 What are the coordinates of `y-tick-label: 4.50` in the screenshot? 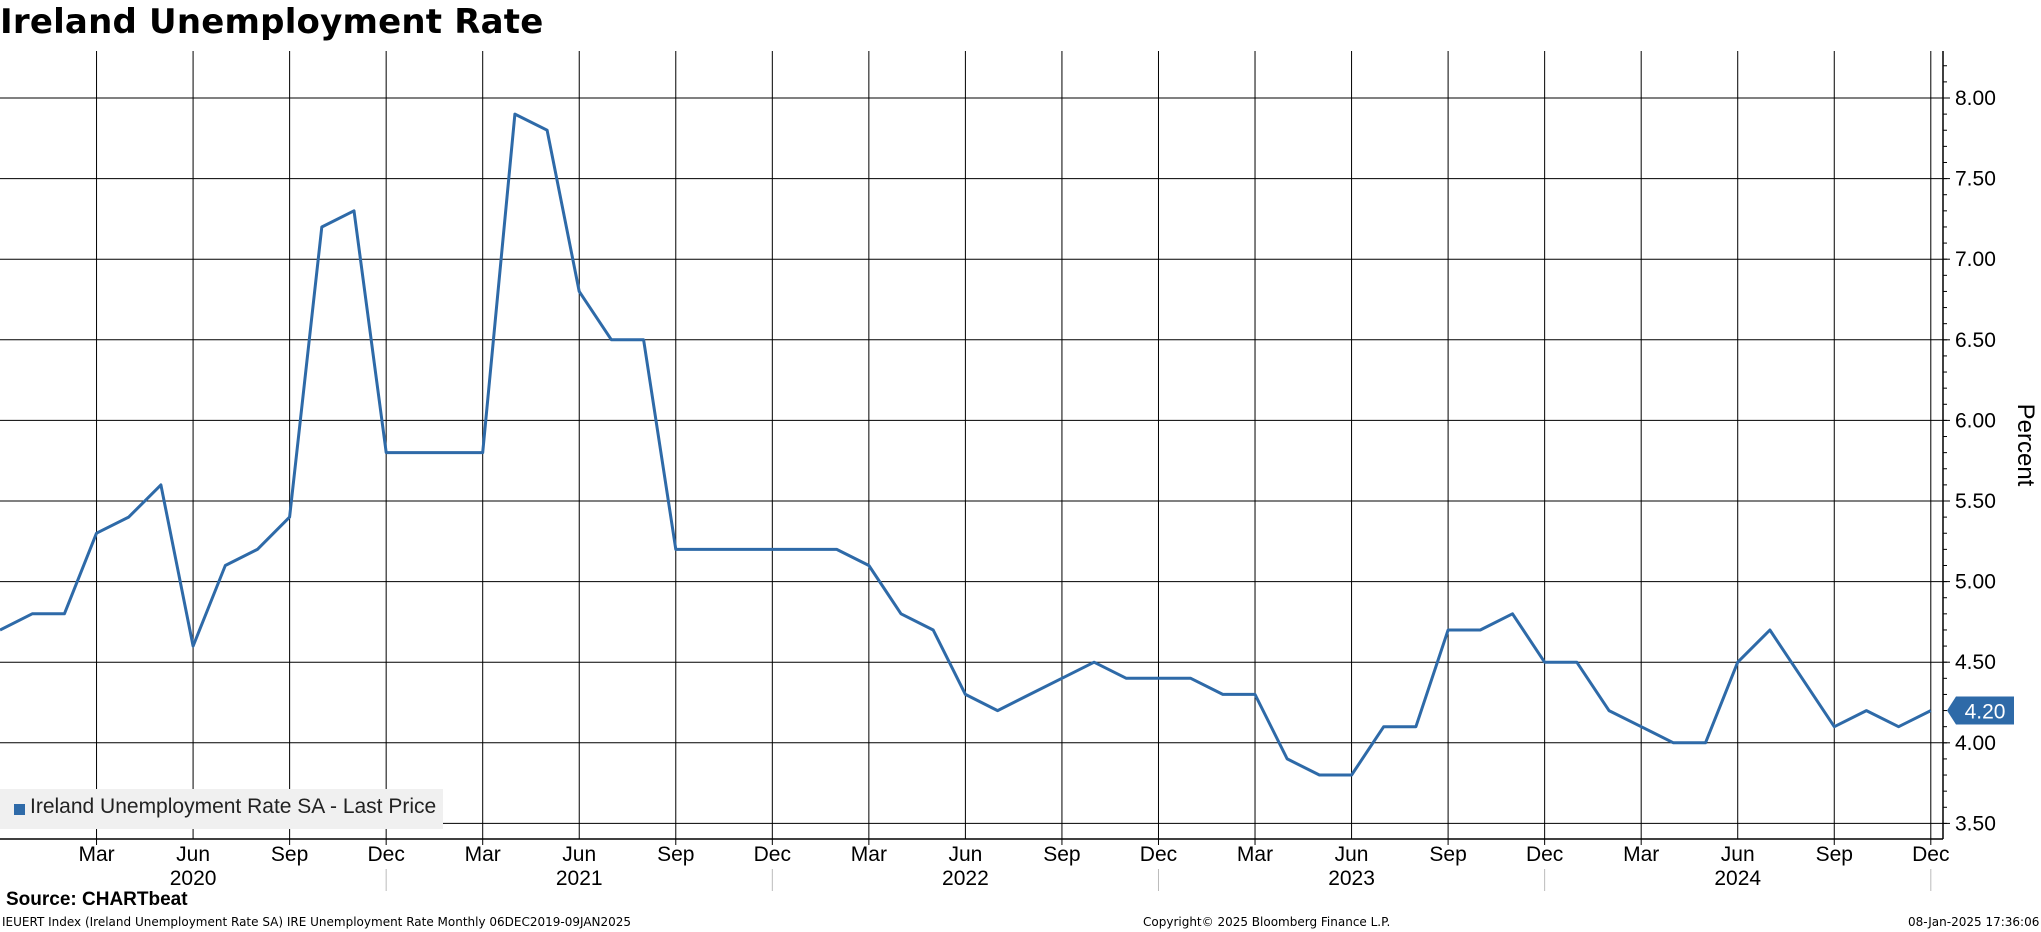 It's located at (1975, 662).